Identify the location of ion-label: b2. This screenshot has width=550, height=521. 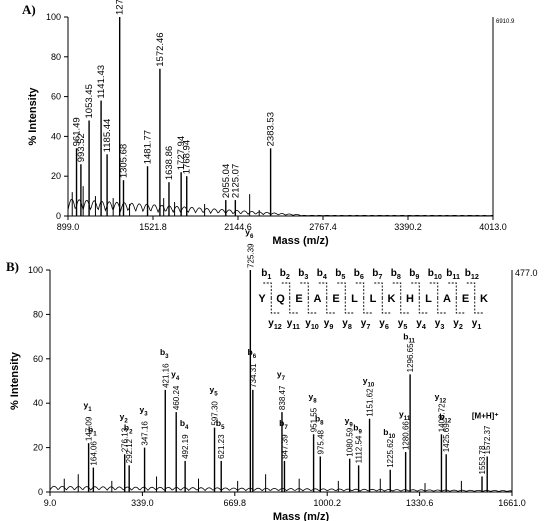
(128, 428).